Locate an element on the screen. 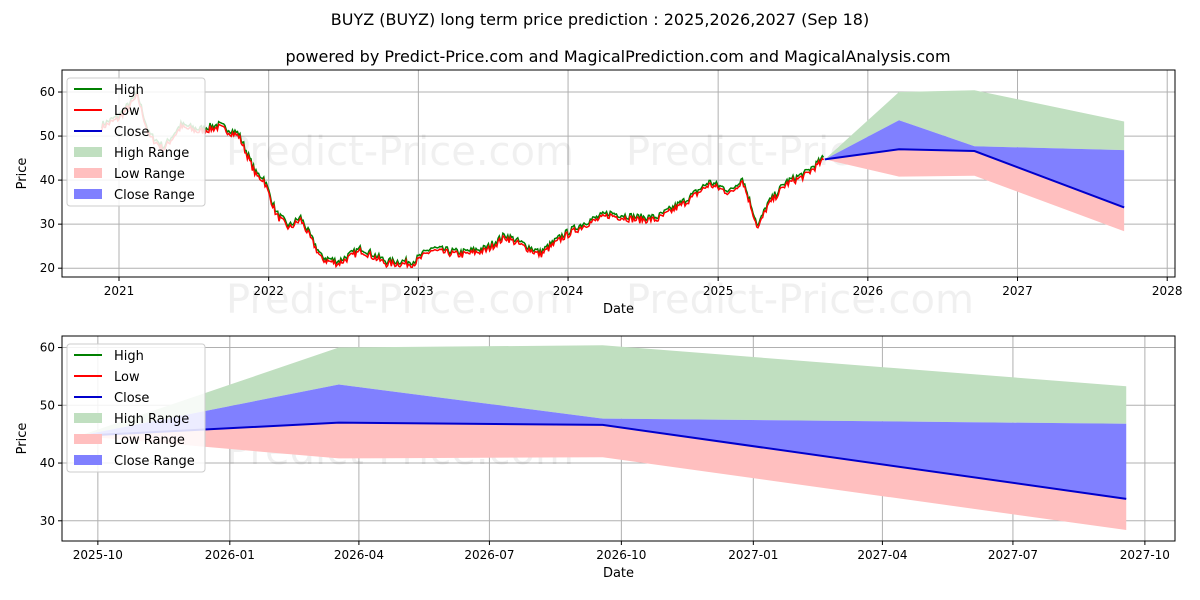 The image size is (1200, 600). low-range-area is located at coordinates (974, 190).